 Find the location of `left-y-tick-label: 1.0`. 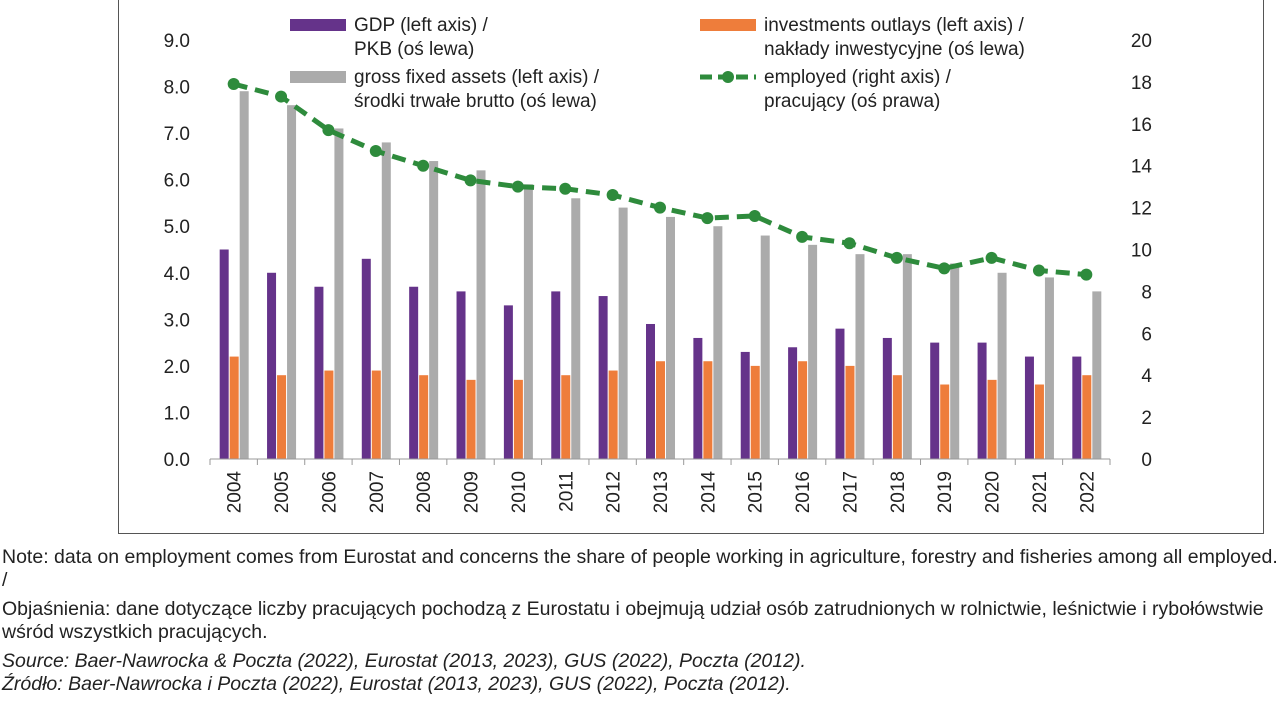

left-y-tick-label: 1.0 is located at coordinates (177, 413).